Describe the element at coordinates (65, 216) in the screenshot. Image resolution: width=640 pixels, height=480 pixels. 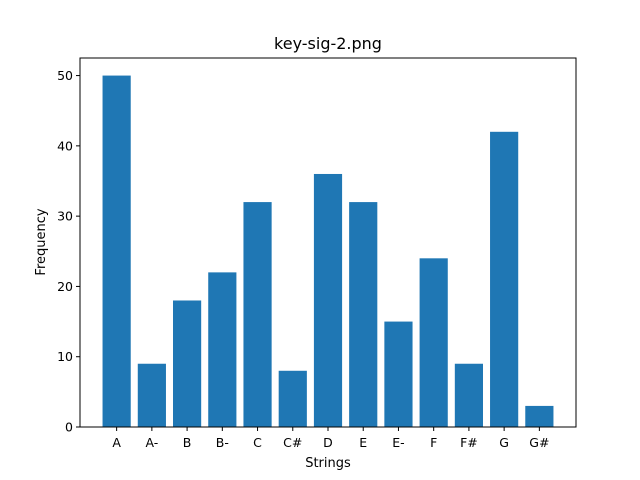
I see `y-tick-label: 30` at that location.